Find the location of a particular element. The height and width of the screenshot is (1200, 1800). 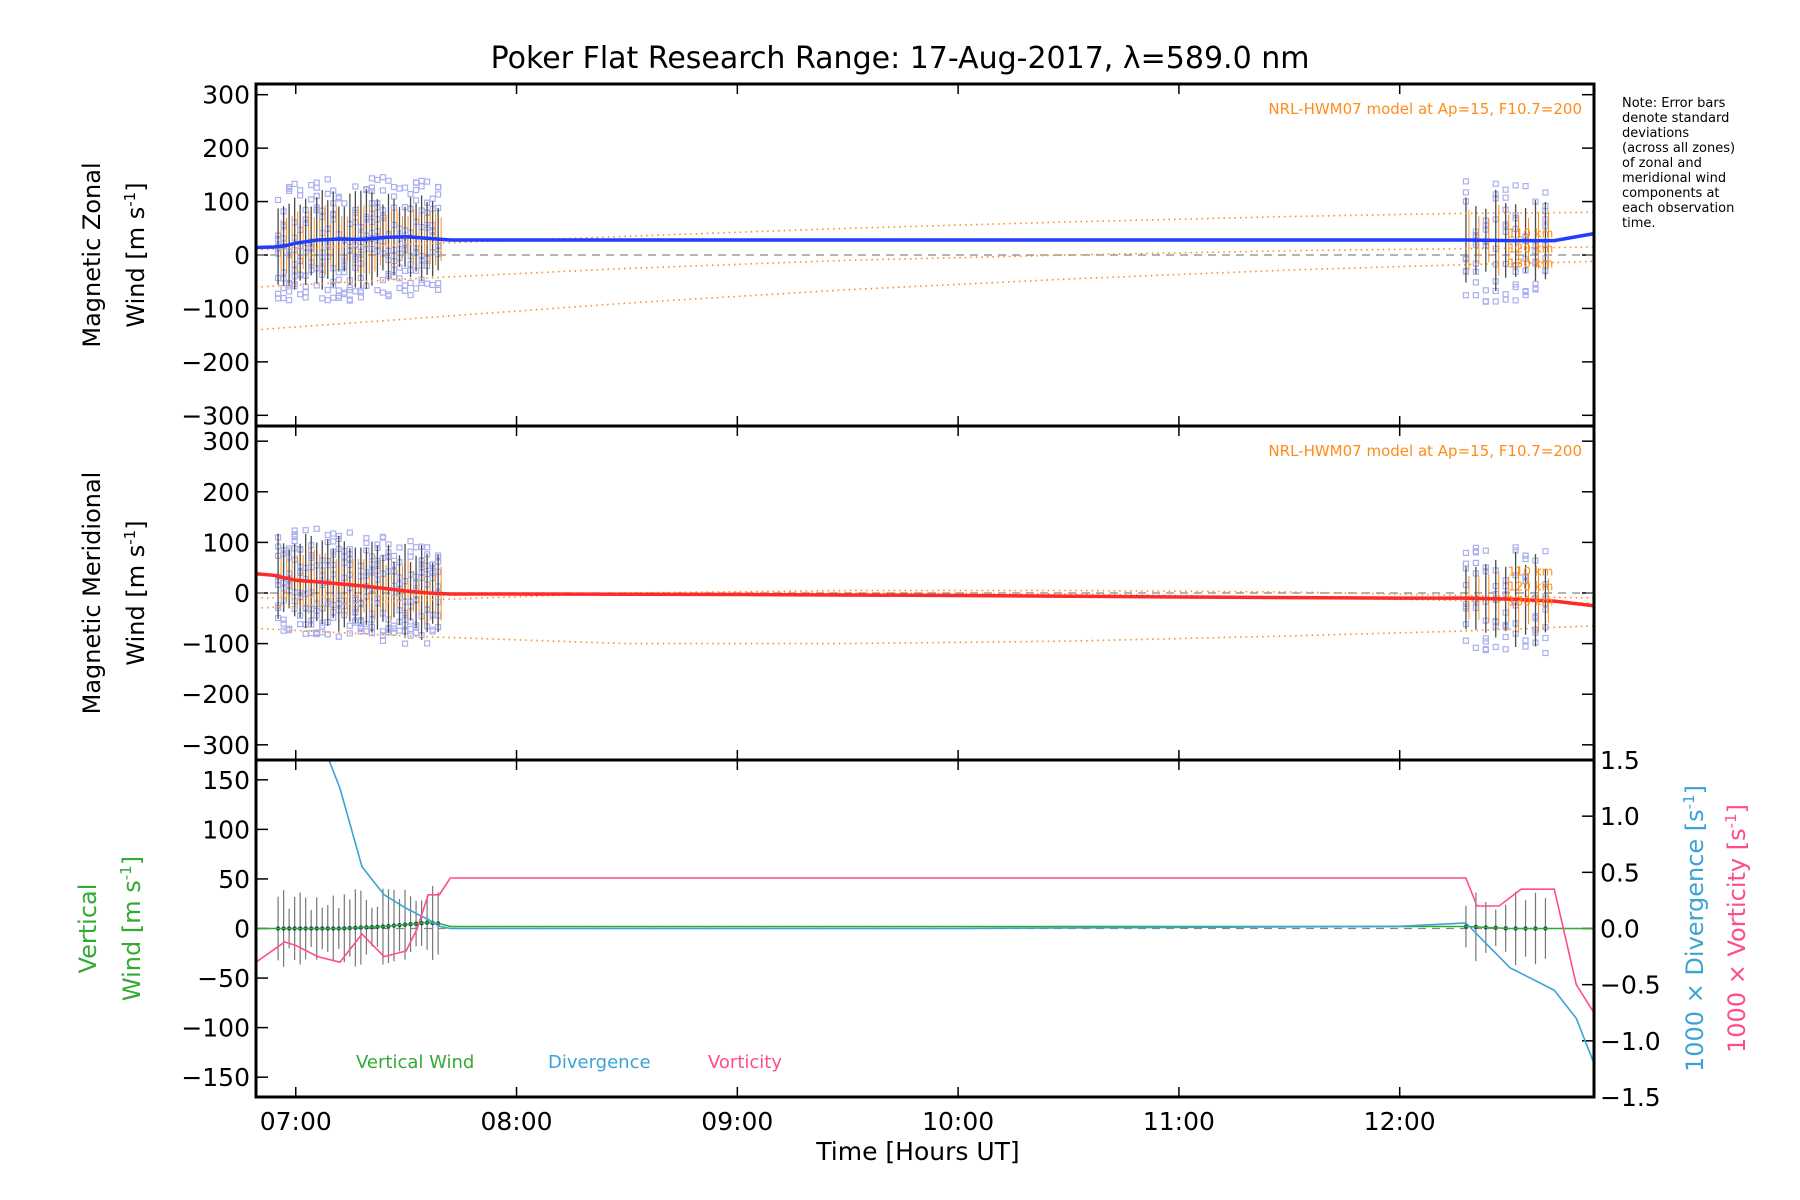

series-line-vertical-wind is located at coordinates (925, 925).